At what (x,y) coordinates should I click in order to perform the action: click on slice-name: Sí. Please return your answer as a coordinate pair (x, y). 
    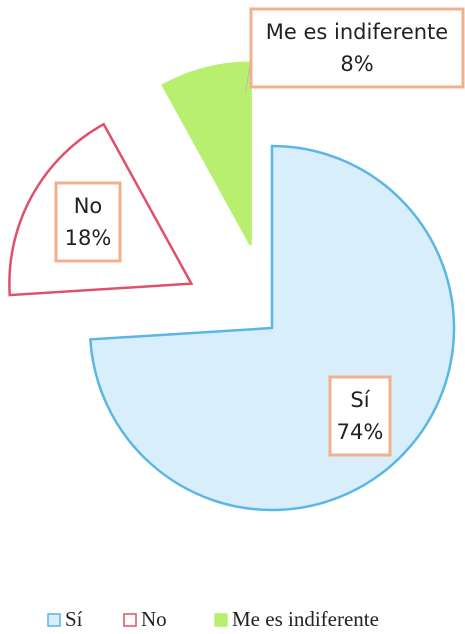
    Looking at the image, I should click on (360, 400).